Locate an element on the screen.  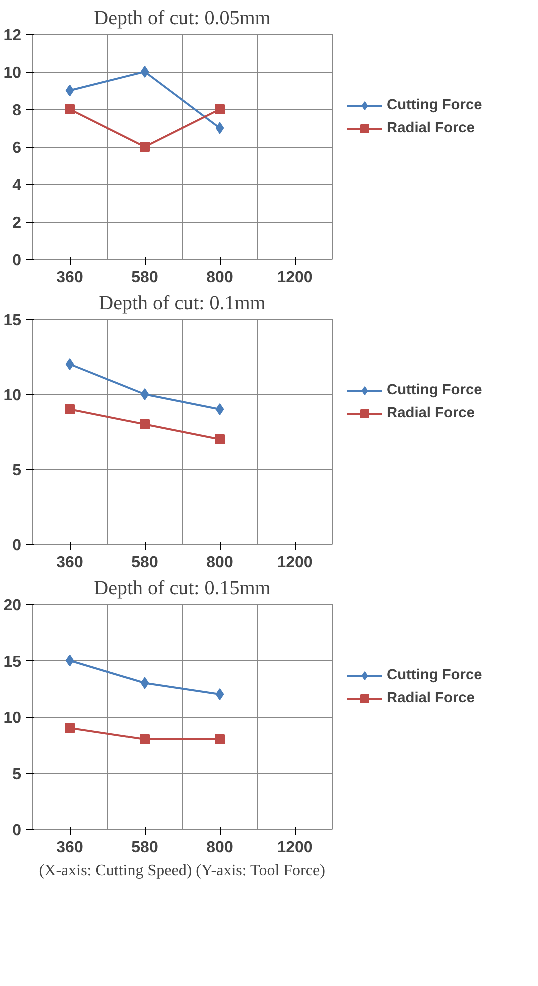
y-tick-label: 12 is located at coordinates (13, 36).